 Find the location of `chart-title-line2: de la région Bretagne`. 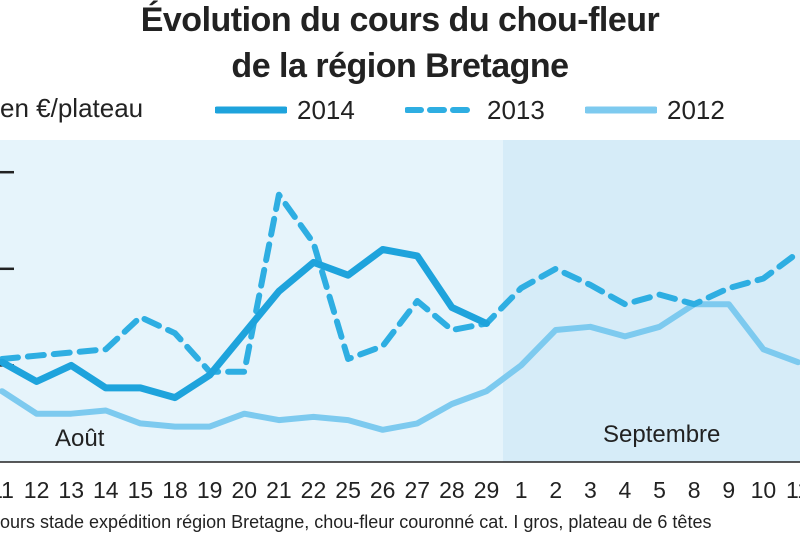

chart-title-line2: de la région Bretagne is located at coordinates (400, 66).